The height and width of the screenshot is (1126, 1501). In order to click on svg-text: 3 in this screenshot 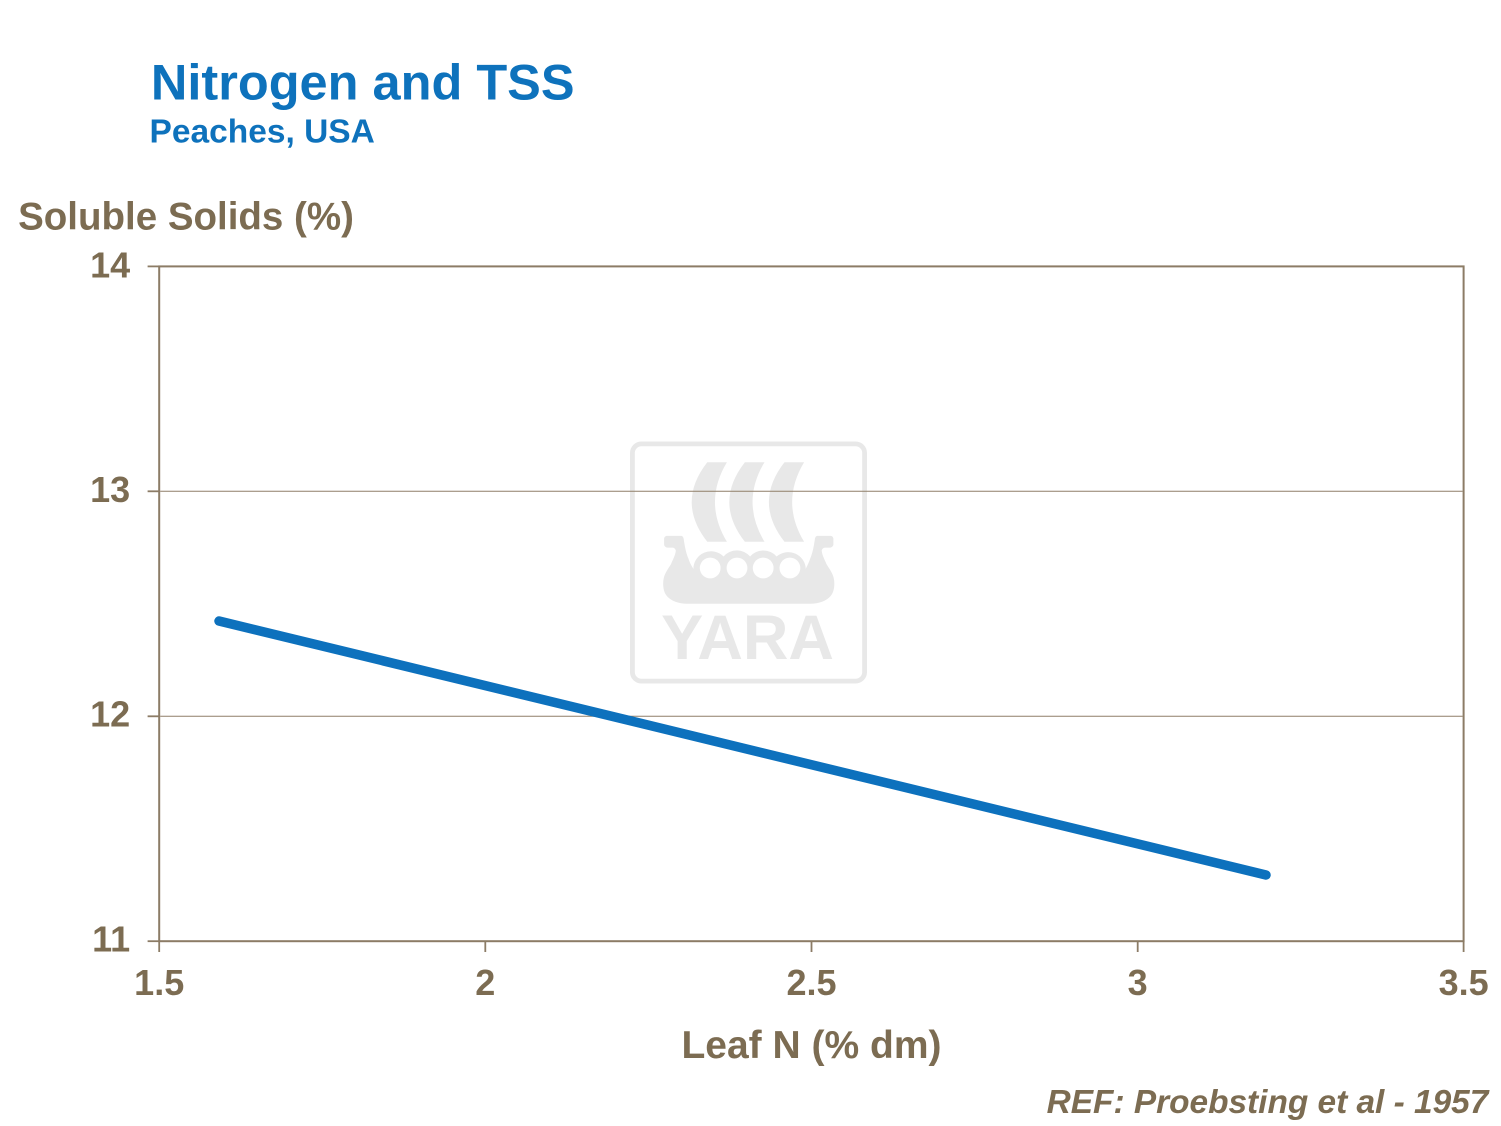, I will do `click(1138, 982)`.